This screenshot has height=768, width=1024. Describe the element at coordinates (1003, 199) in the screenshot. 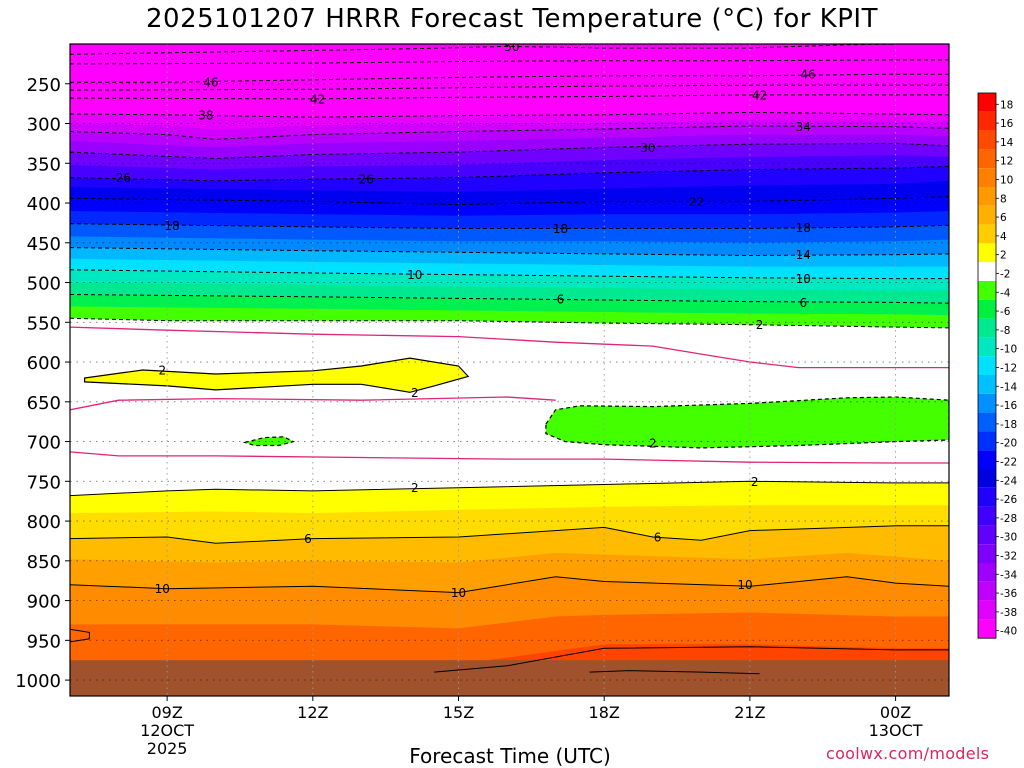

I see `colorbar-label-5: 8` at that location.